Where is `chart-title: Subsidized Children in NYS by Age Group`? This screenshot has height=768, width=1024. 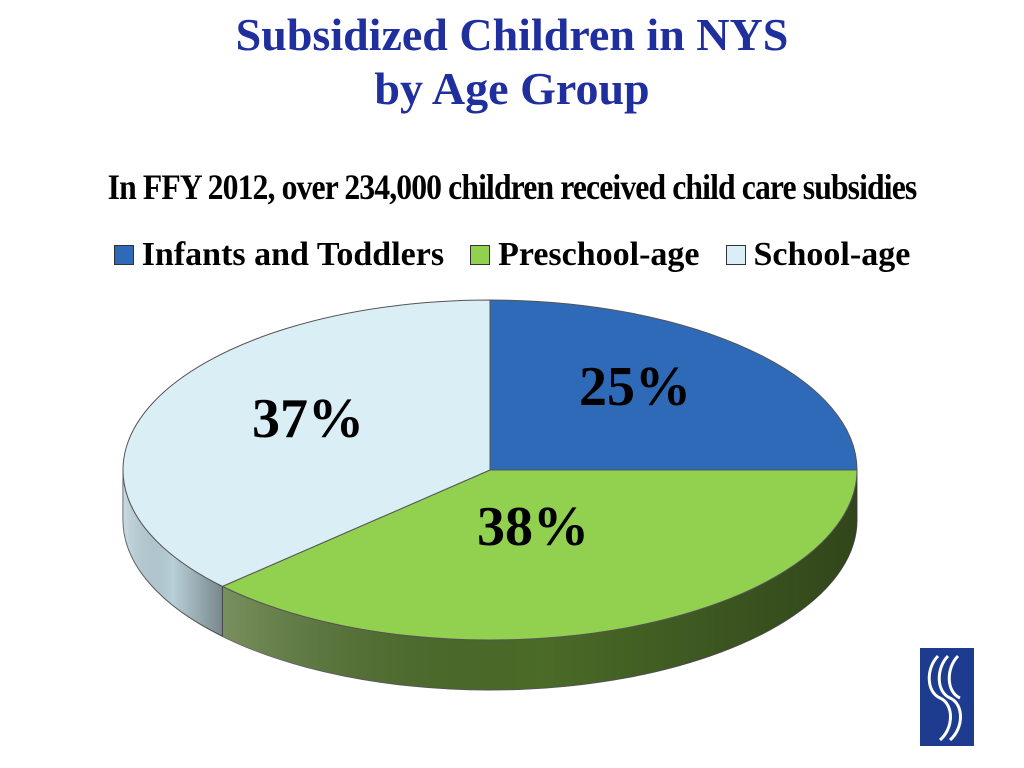 chart-title: Subsidized Children in NYS by Age Group is located at coordinates (512, 62).